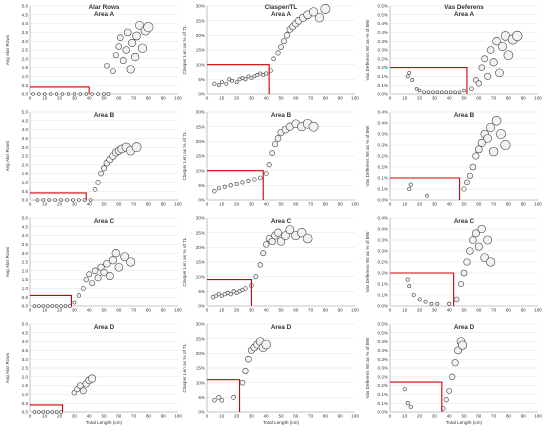  Describe the element at coordinates (464, 14) in the screenshot. I see `chart-subtitle: Area A` at that location.